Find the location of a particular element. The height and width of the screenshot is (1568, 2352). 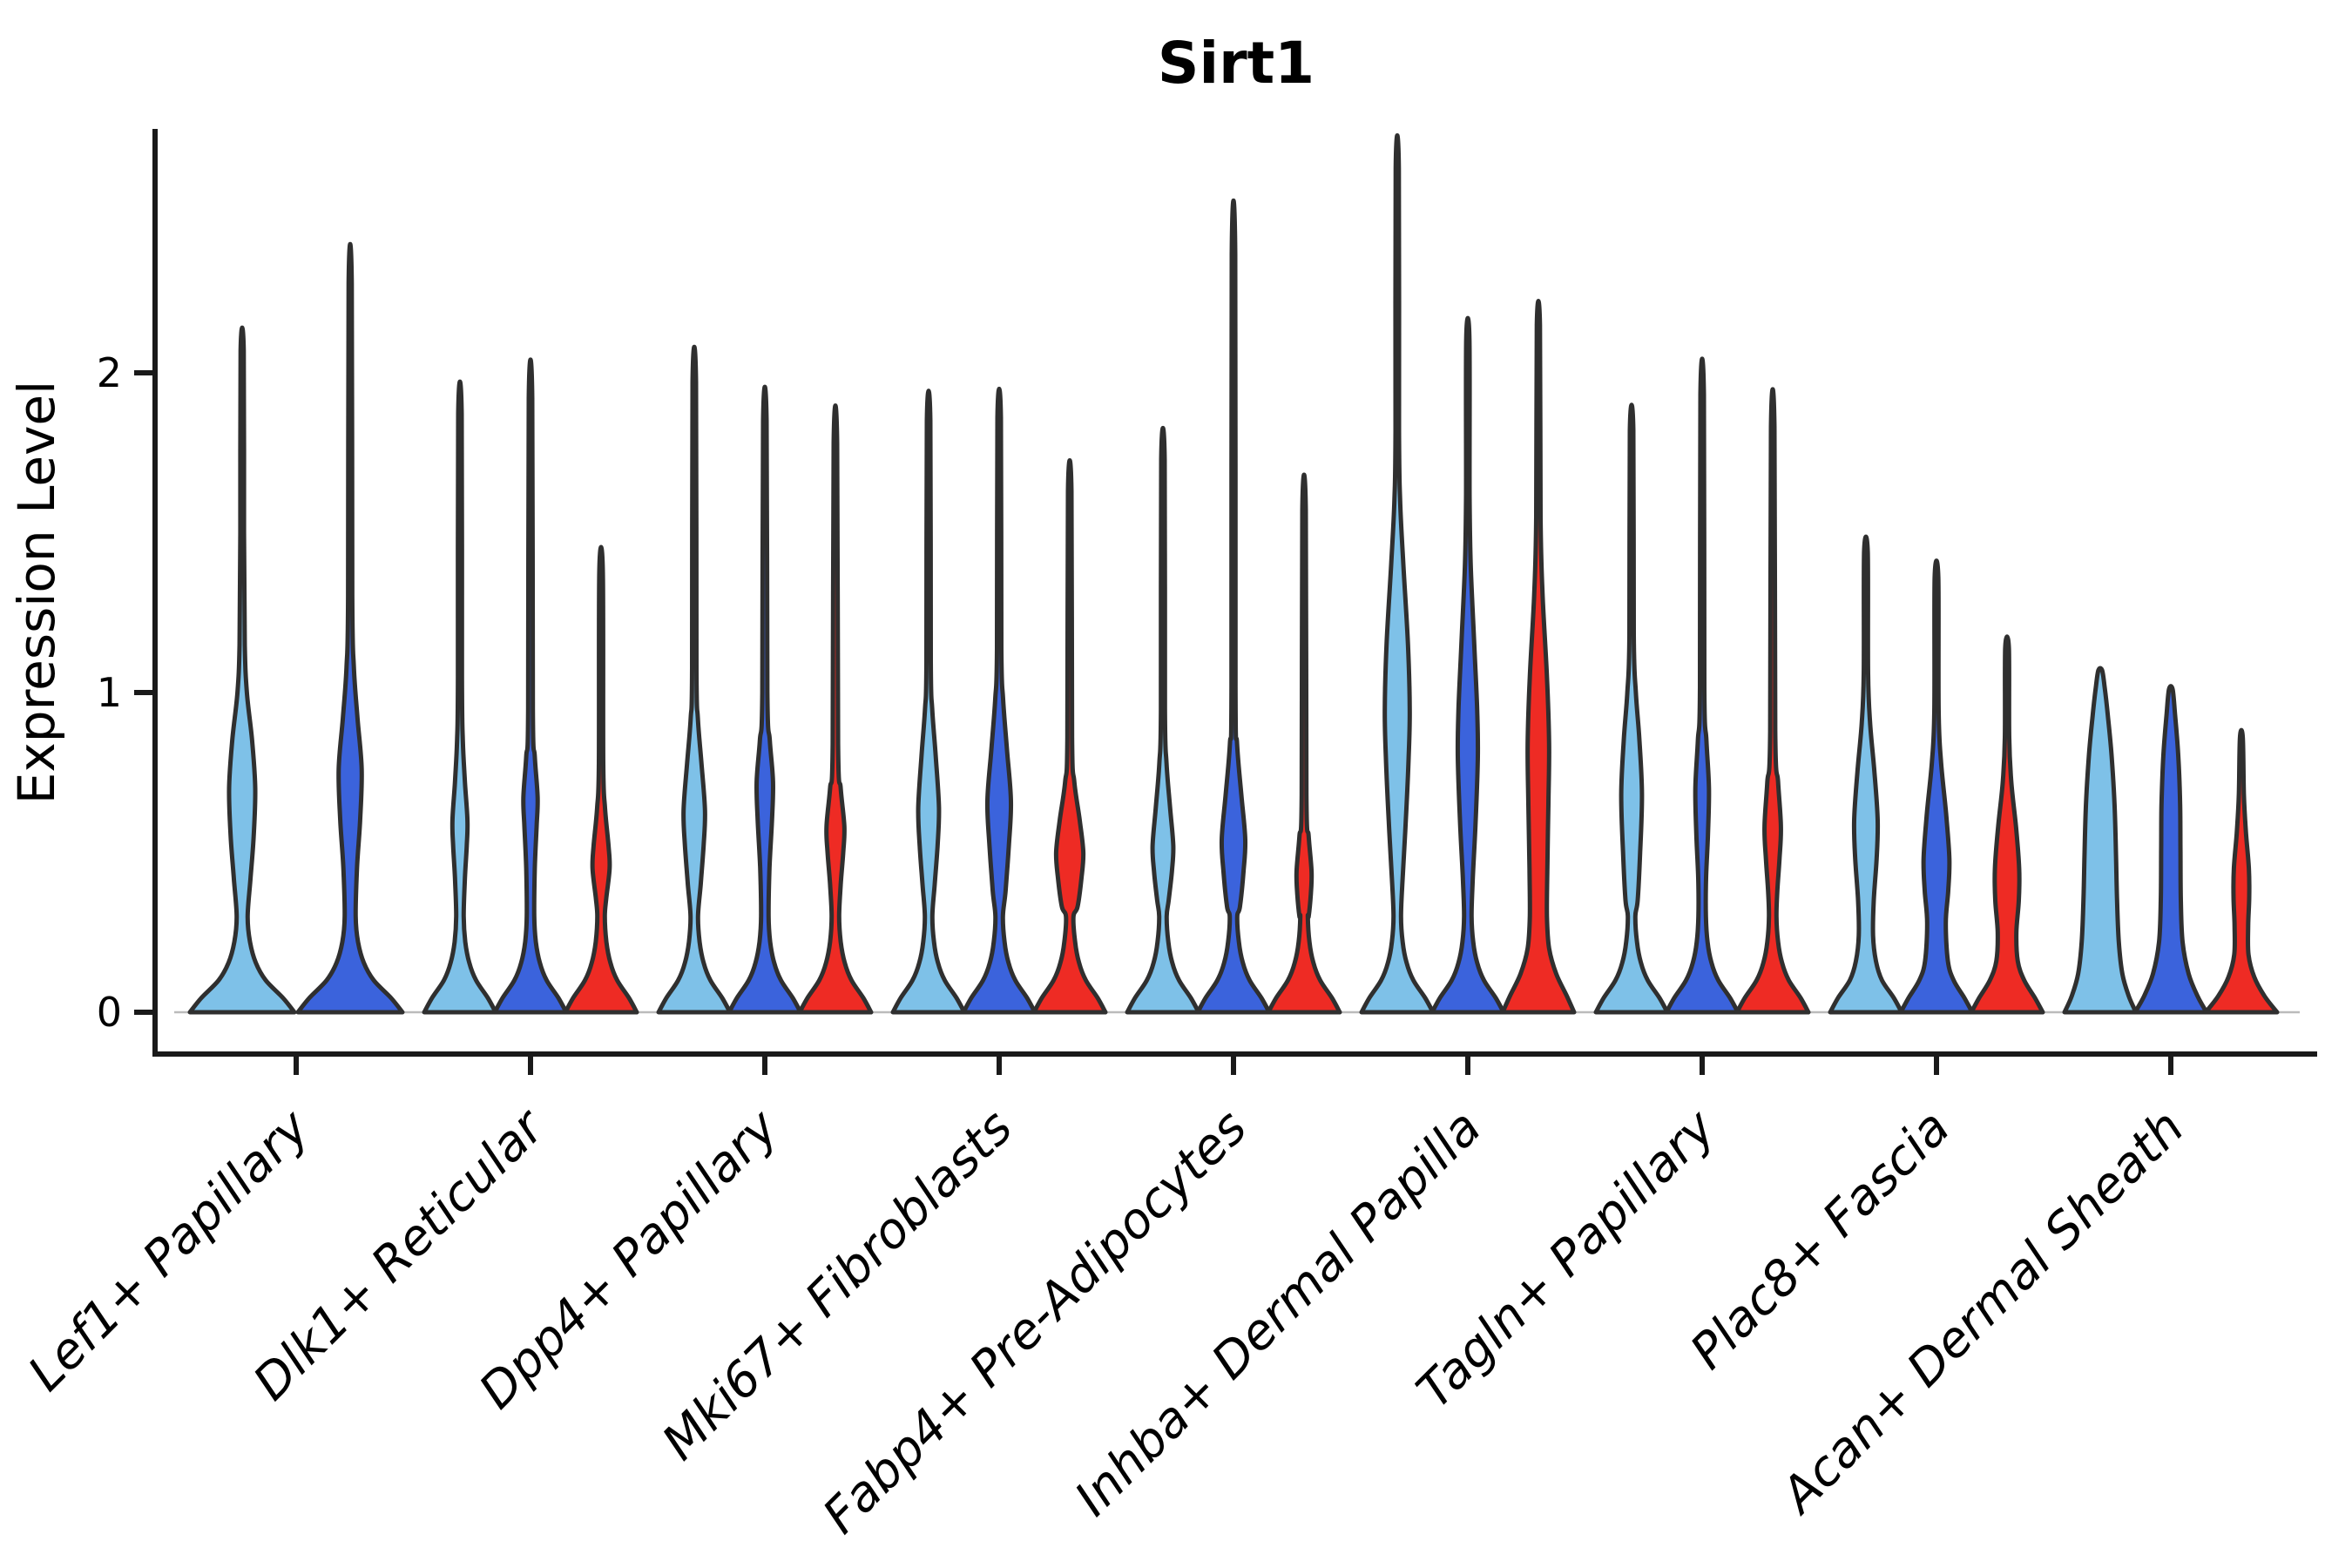

violin-fabp4-dark_blue is located at coordinates (1233, 607).